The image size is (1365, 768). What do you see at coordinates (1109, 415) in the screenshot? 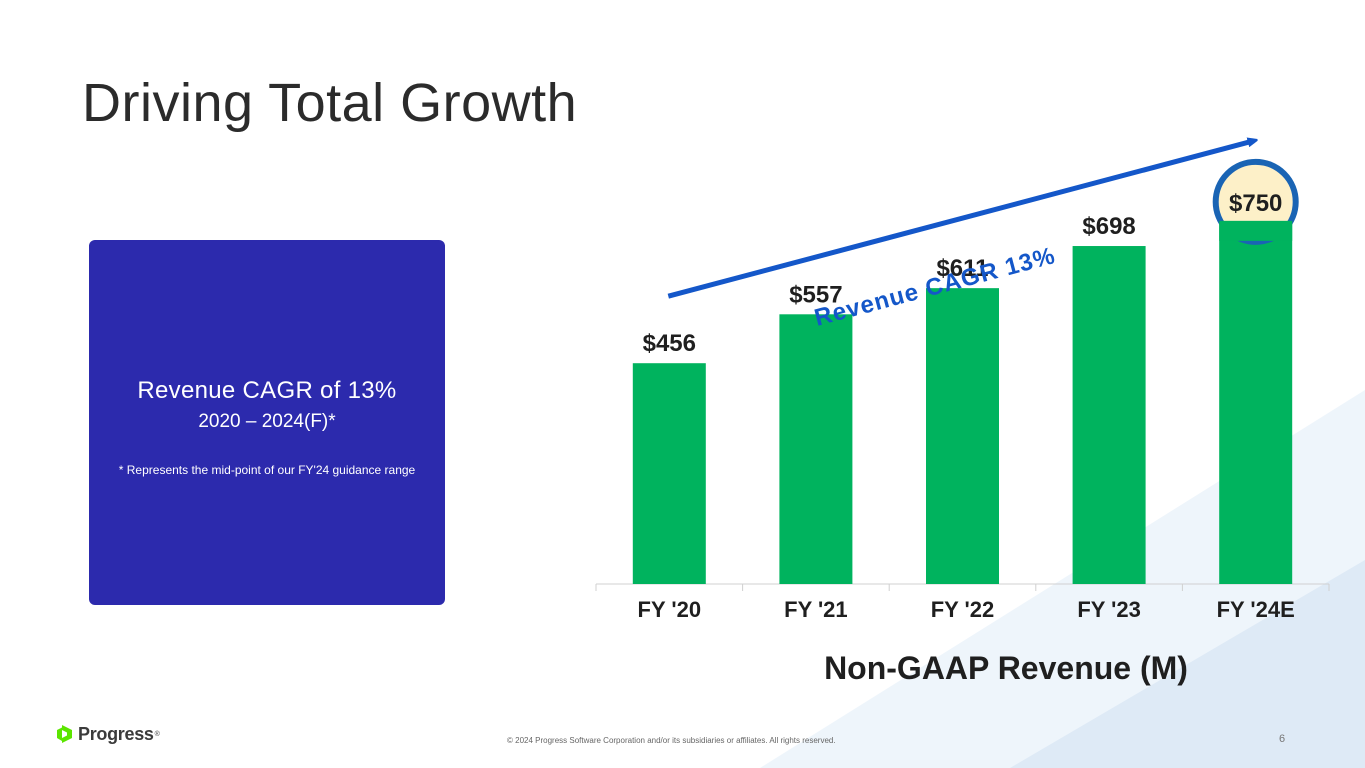
I see `bar-fy23` at bounding box center [1109, 415].